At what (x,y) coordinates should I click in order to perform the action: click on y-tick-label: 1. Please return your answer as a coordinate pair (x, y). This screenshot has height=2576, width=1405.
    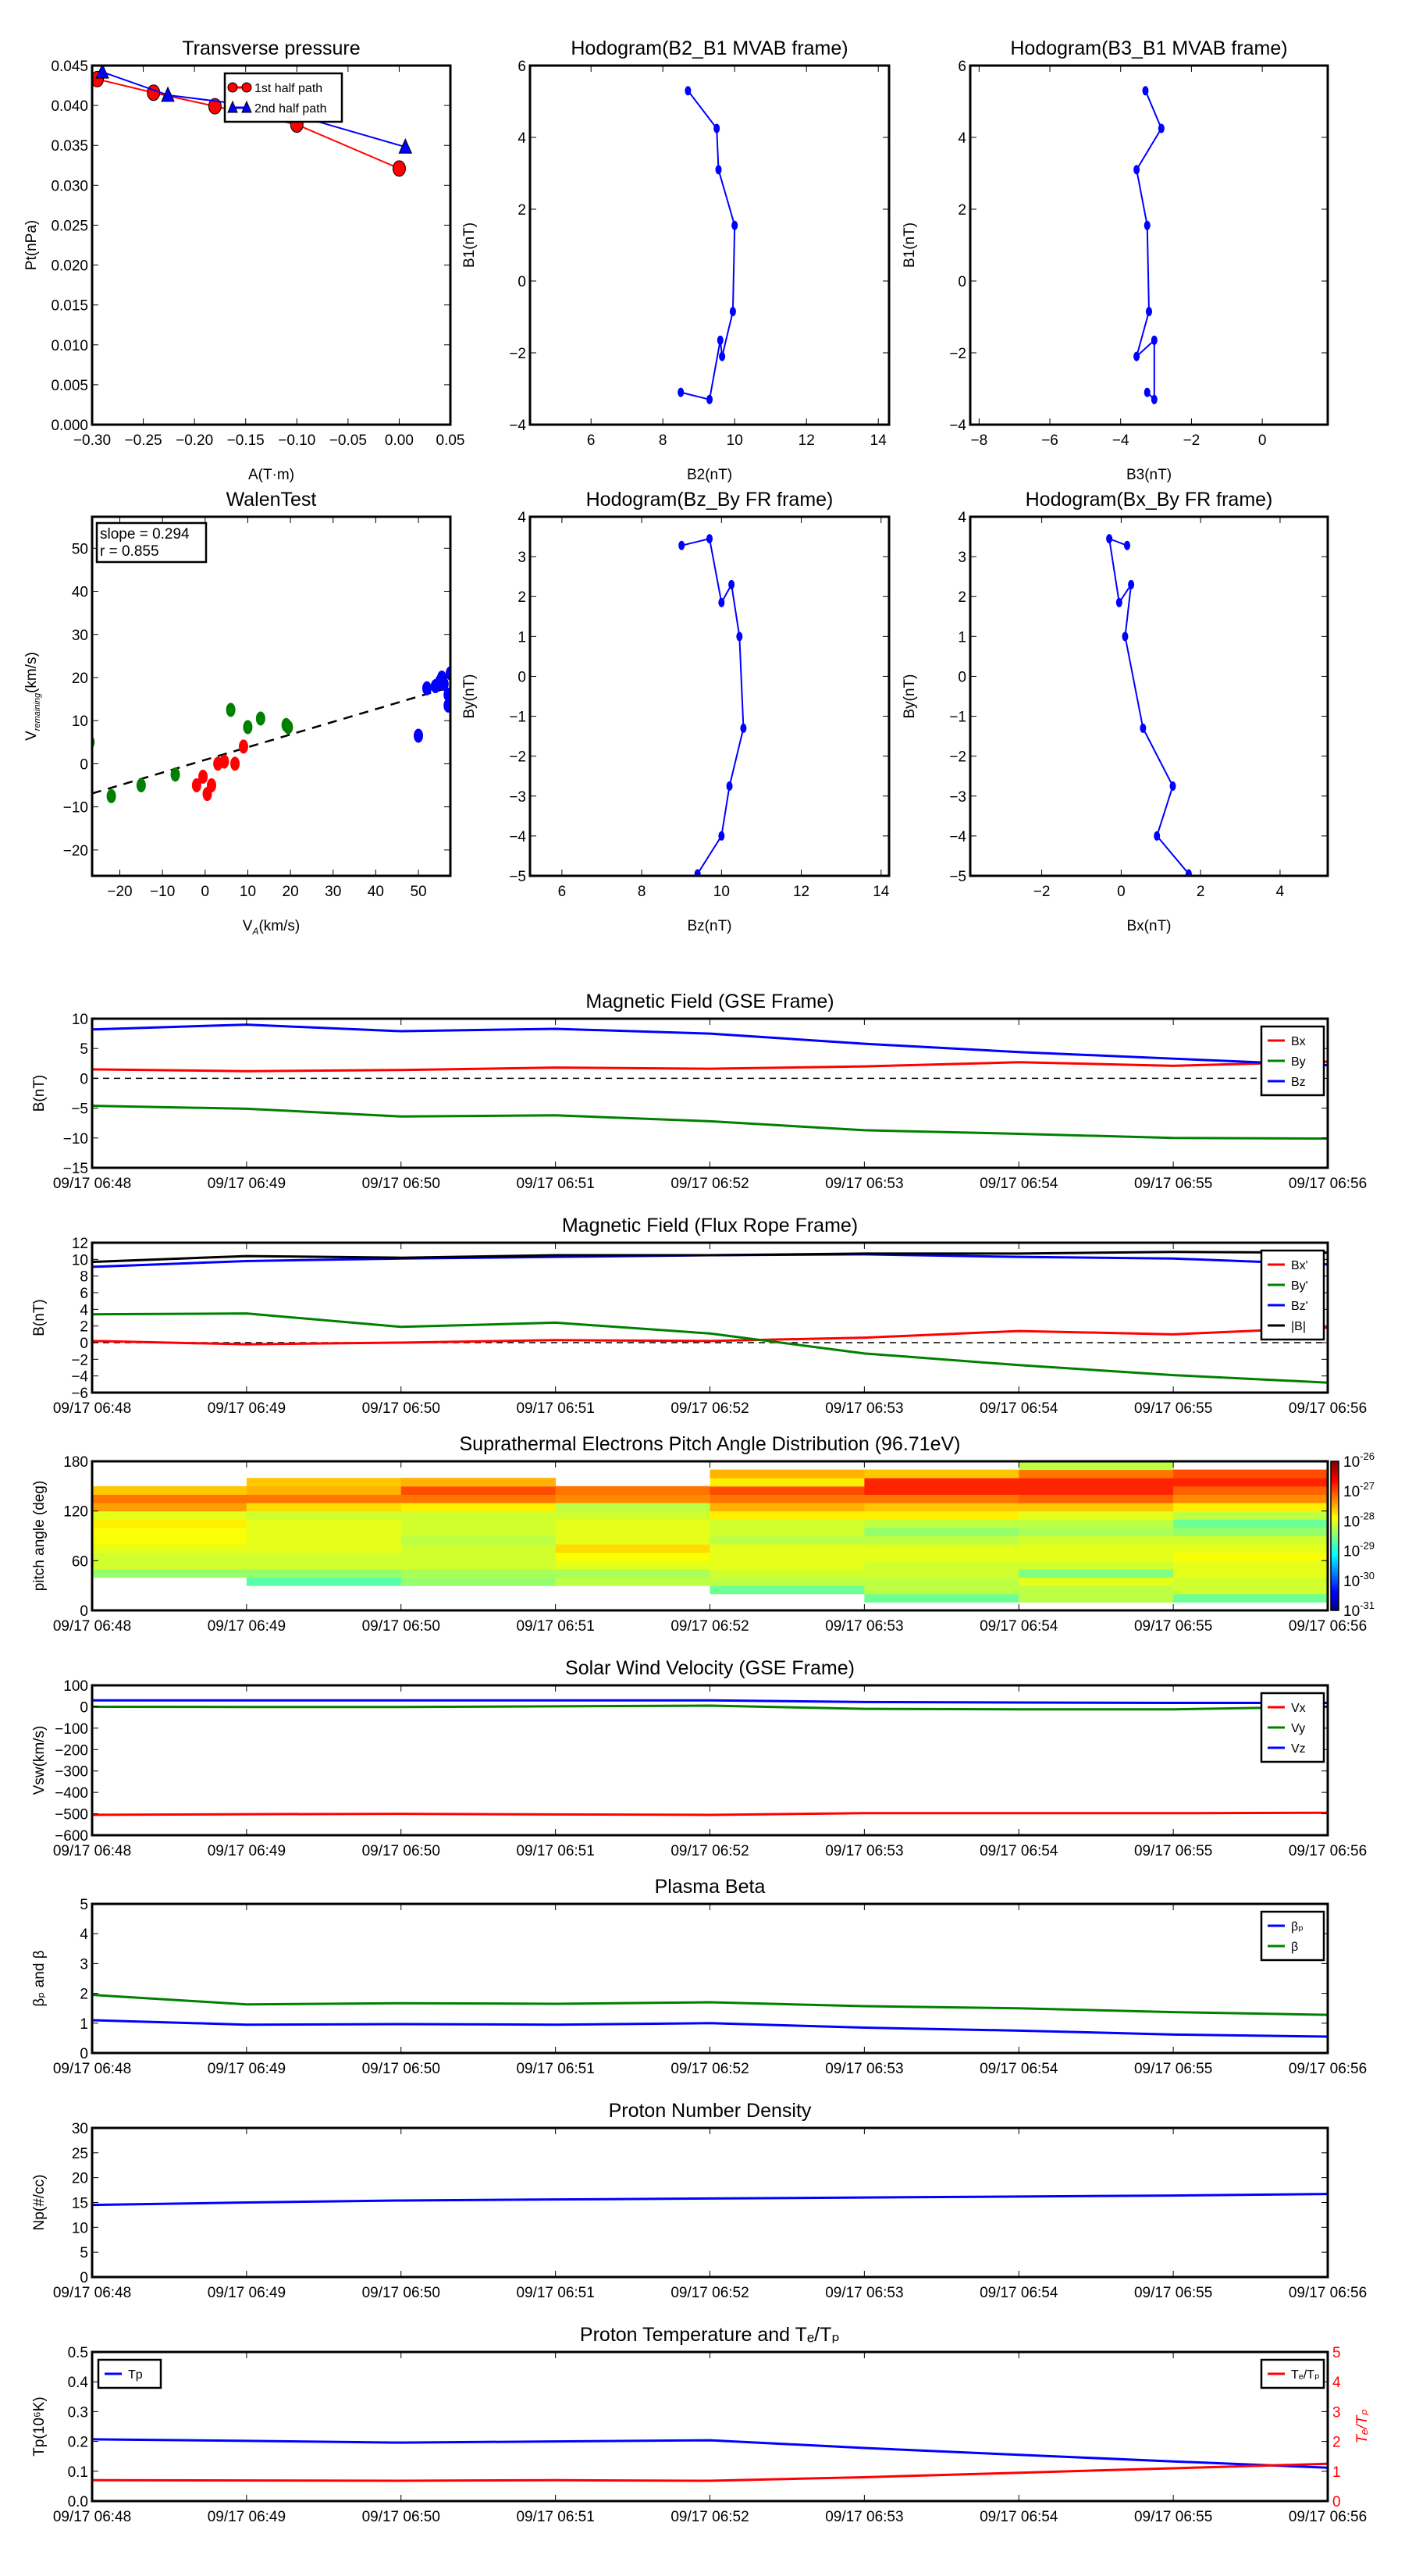
    Looking at the image, I should click on (522, 637).